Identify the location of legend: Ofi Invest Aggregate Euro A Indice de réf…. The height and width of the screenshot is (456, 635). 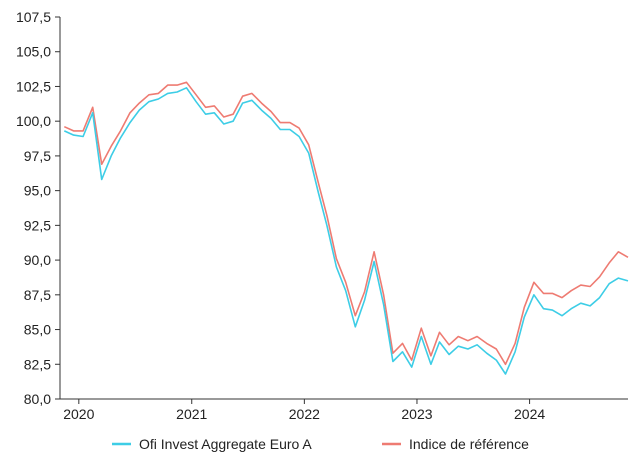
(320, 444).